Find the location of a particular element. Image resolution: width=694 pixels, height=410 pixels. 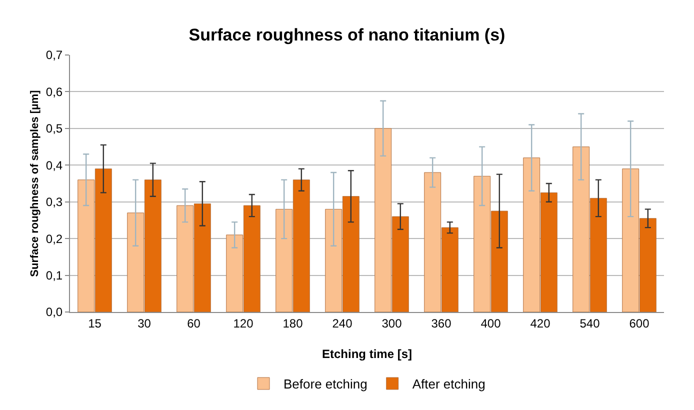

y-tick-label: 0,4 is located at coordinates (54, 165).